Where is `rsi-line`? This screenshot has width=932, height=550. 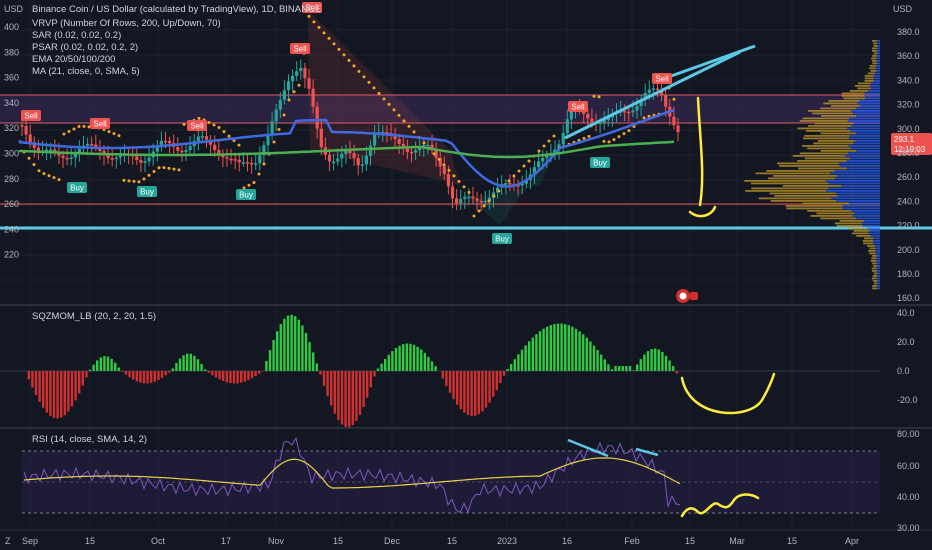 rsi-line is located at coordinates (352, 475).